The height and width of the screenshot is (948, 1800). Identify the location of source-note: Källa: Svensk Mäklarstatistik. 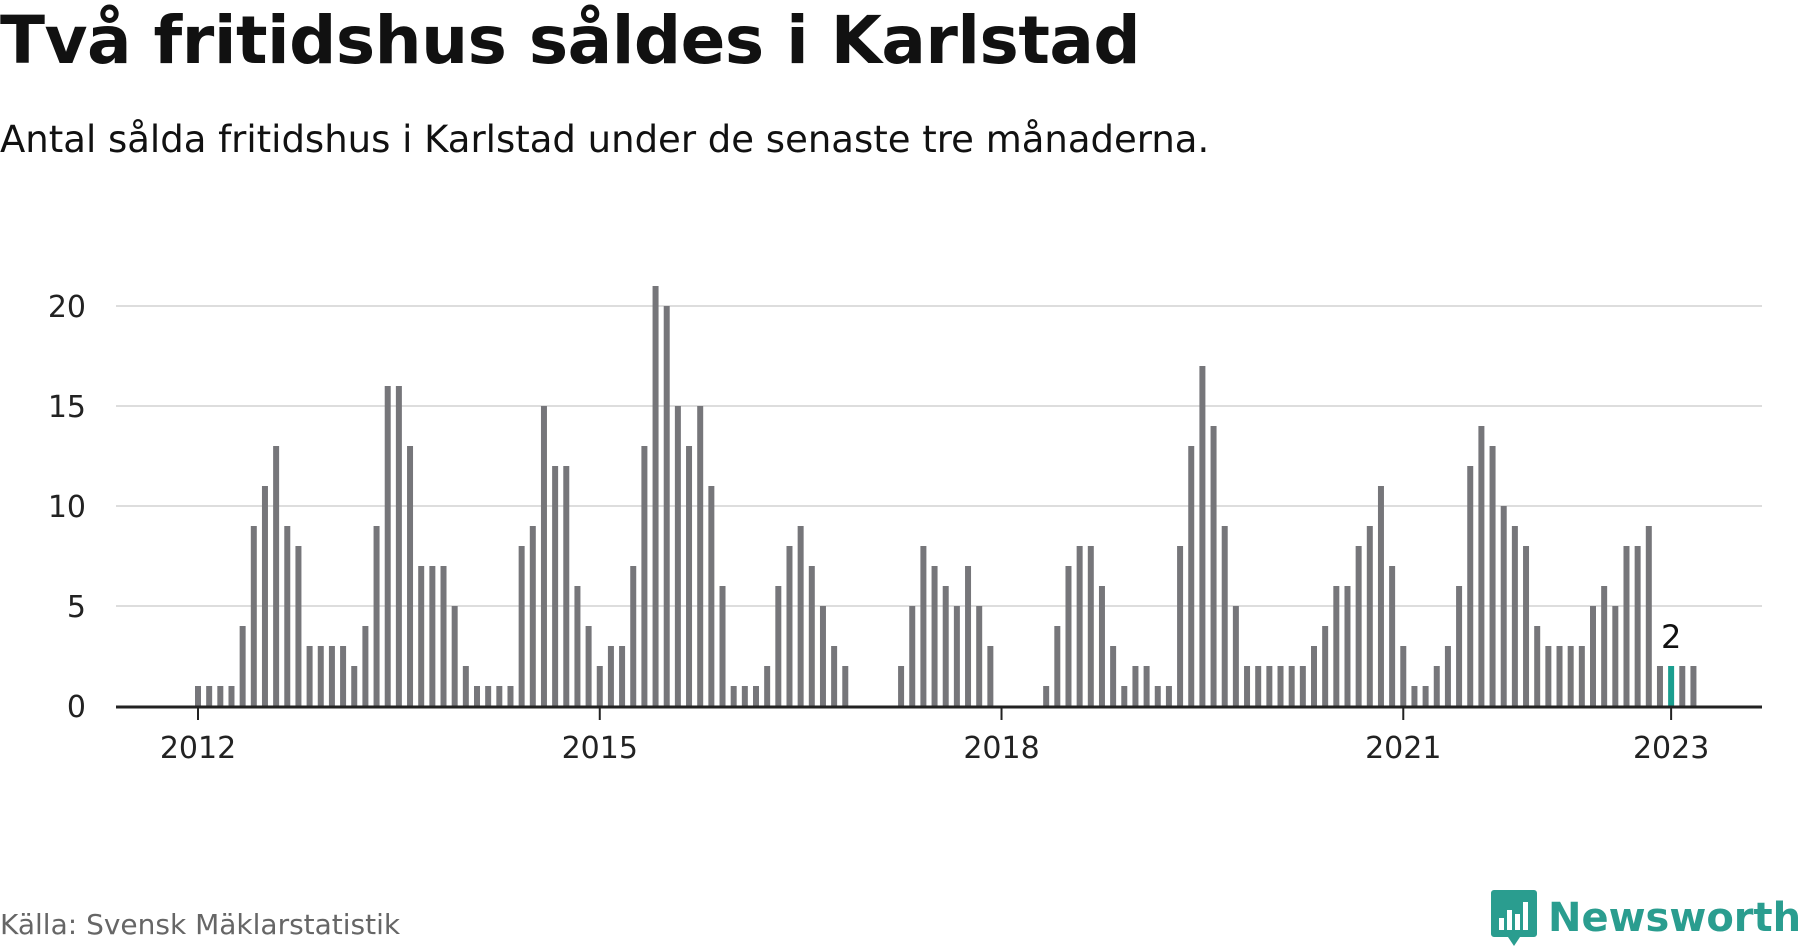
(200, 924).